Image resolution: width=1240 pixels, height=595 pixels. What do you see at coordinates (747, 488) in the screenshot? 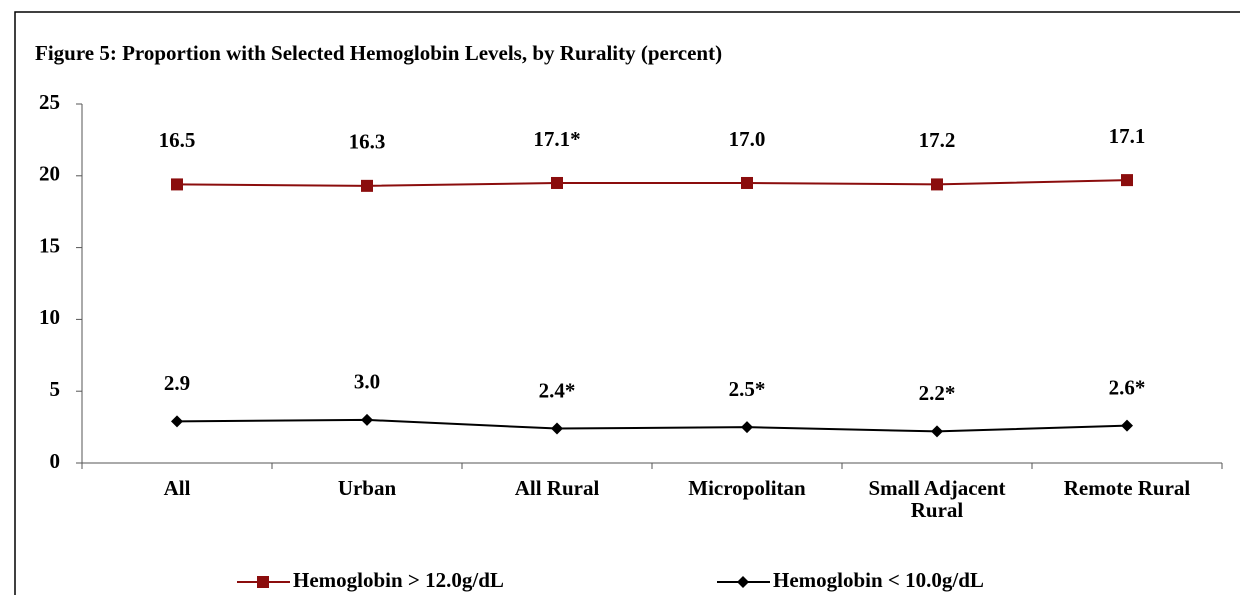
I see `x-tick-label: Micropolitan` at bounding box center [747, 488].